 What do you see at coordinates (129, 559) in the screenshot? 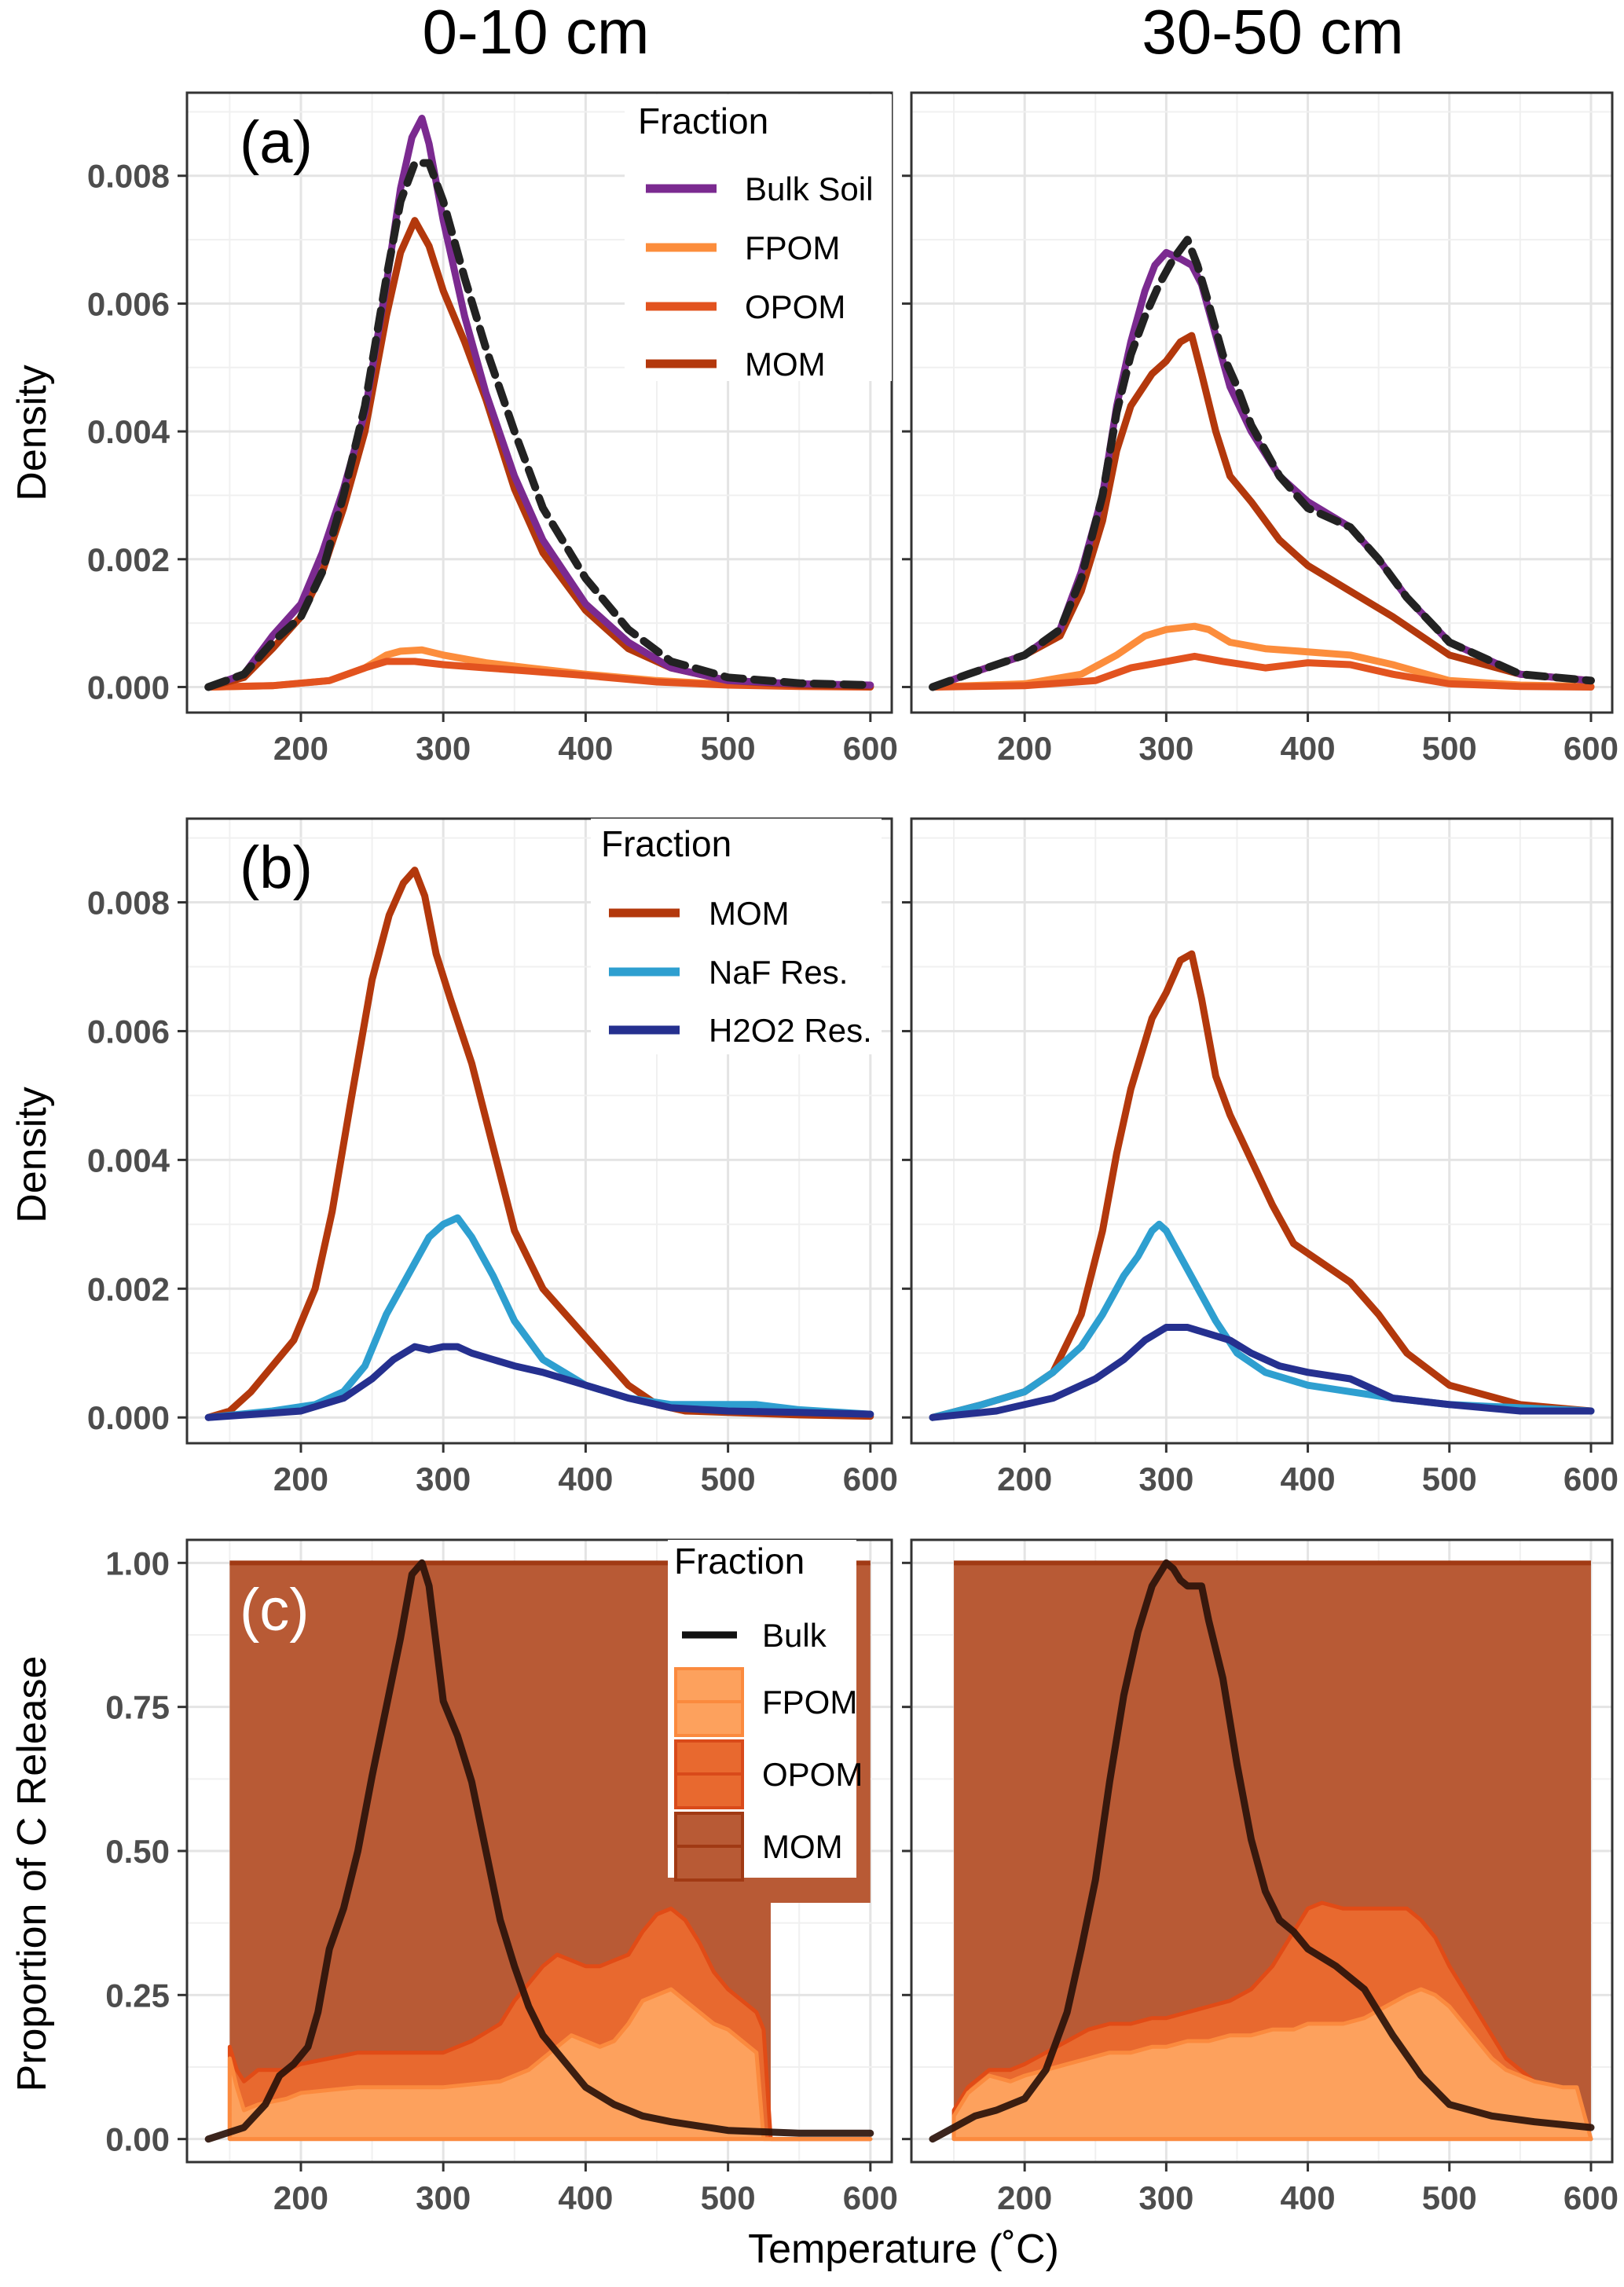
I see `y-tick-label-a-left-1: 0.002` at bounding box center [129, 559].